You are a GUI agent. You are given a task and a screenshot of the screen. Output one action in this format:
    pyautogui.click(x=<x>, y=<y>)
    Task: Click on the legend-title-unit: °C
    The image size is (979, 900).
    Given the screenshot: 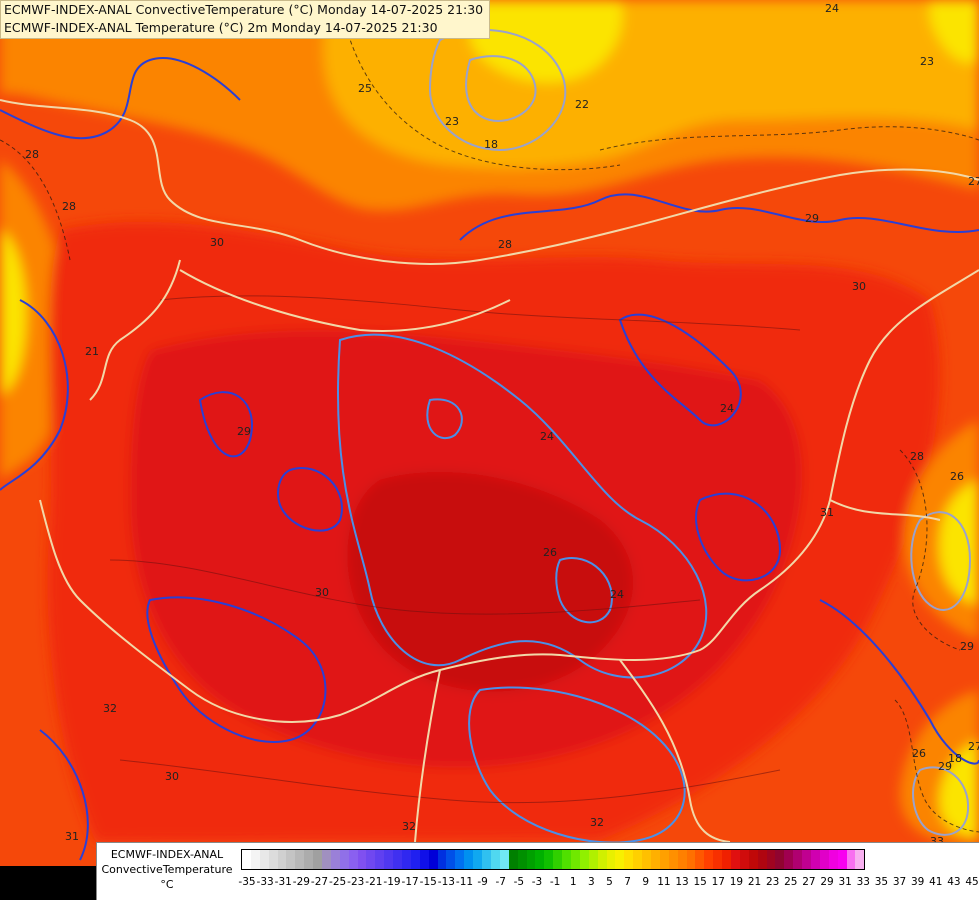 What is the action you would take?
    pyautogui.click(x=167, y=884)
    